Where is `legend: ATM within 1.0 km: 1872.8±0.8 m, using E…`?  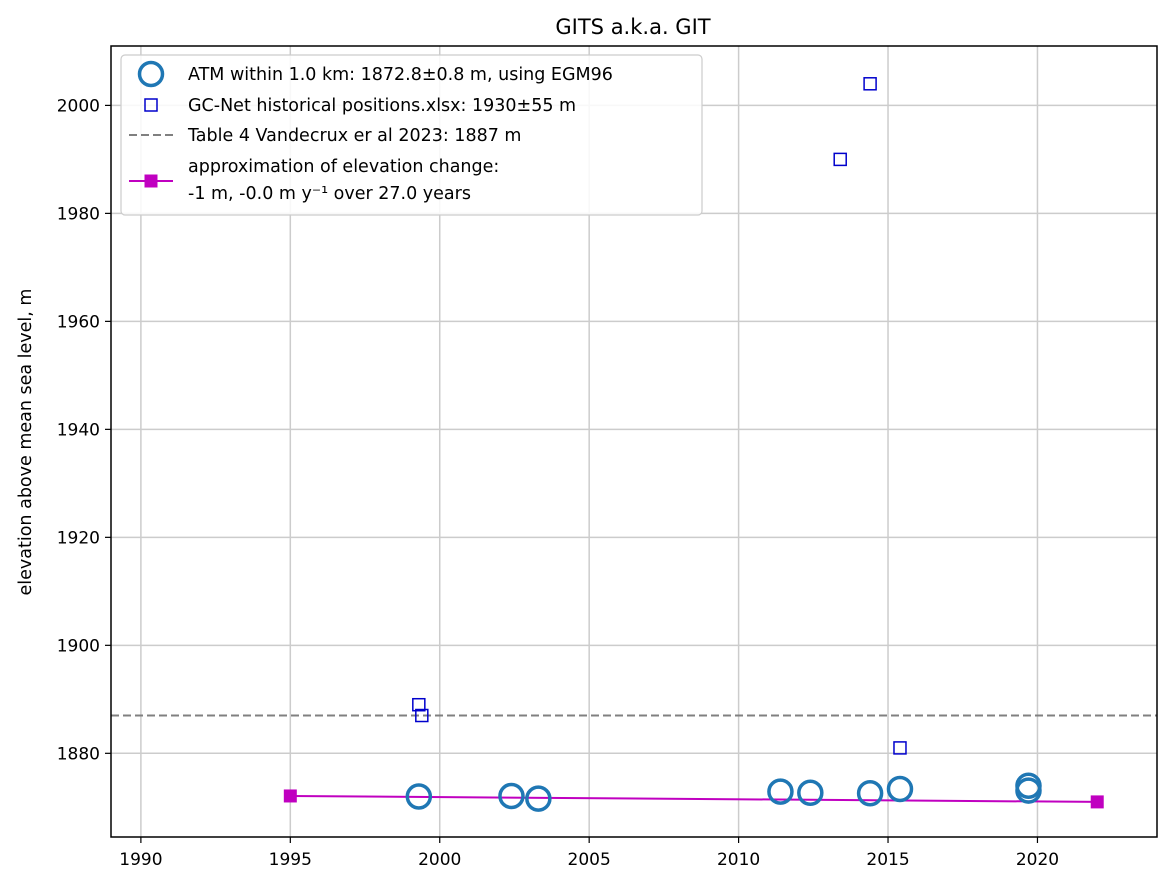
legend: ATM within 1.0 km: 1872.8±0.8 m, using E… is located at coordinates (411, 135).